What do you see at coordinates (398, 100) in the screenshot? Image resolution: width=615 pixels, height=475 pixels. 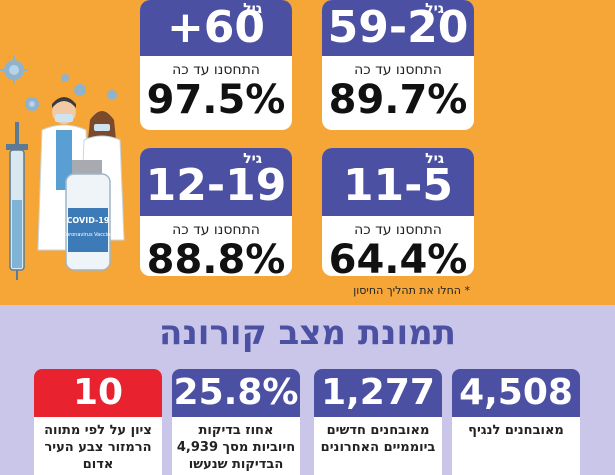 I see `vaccinated-percent: 89.7%` at bounding box center [398, 100].